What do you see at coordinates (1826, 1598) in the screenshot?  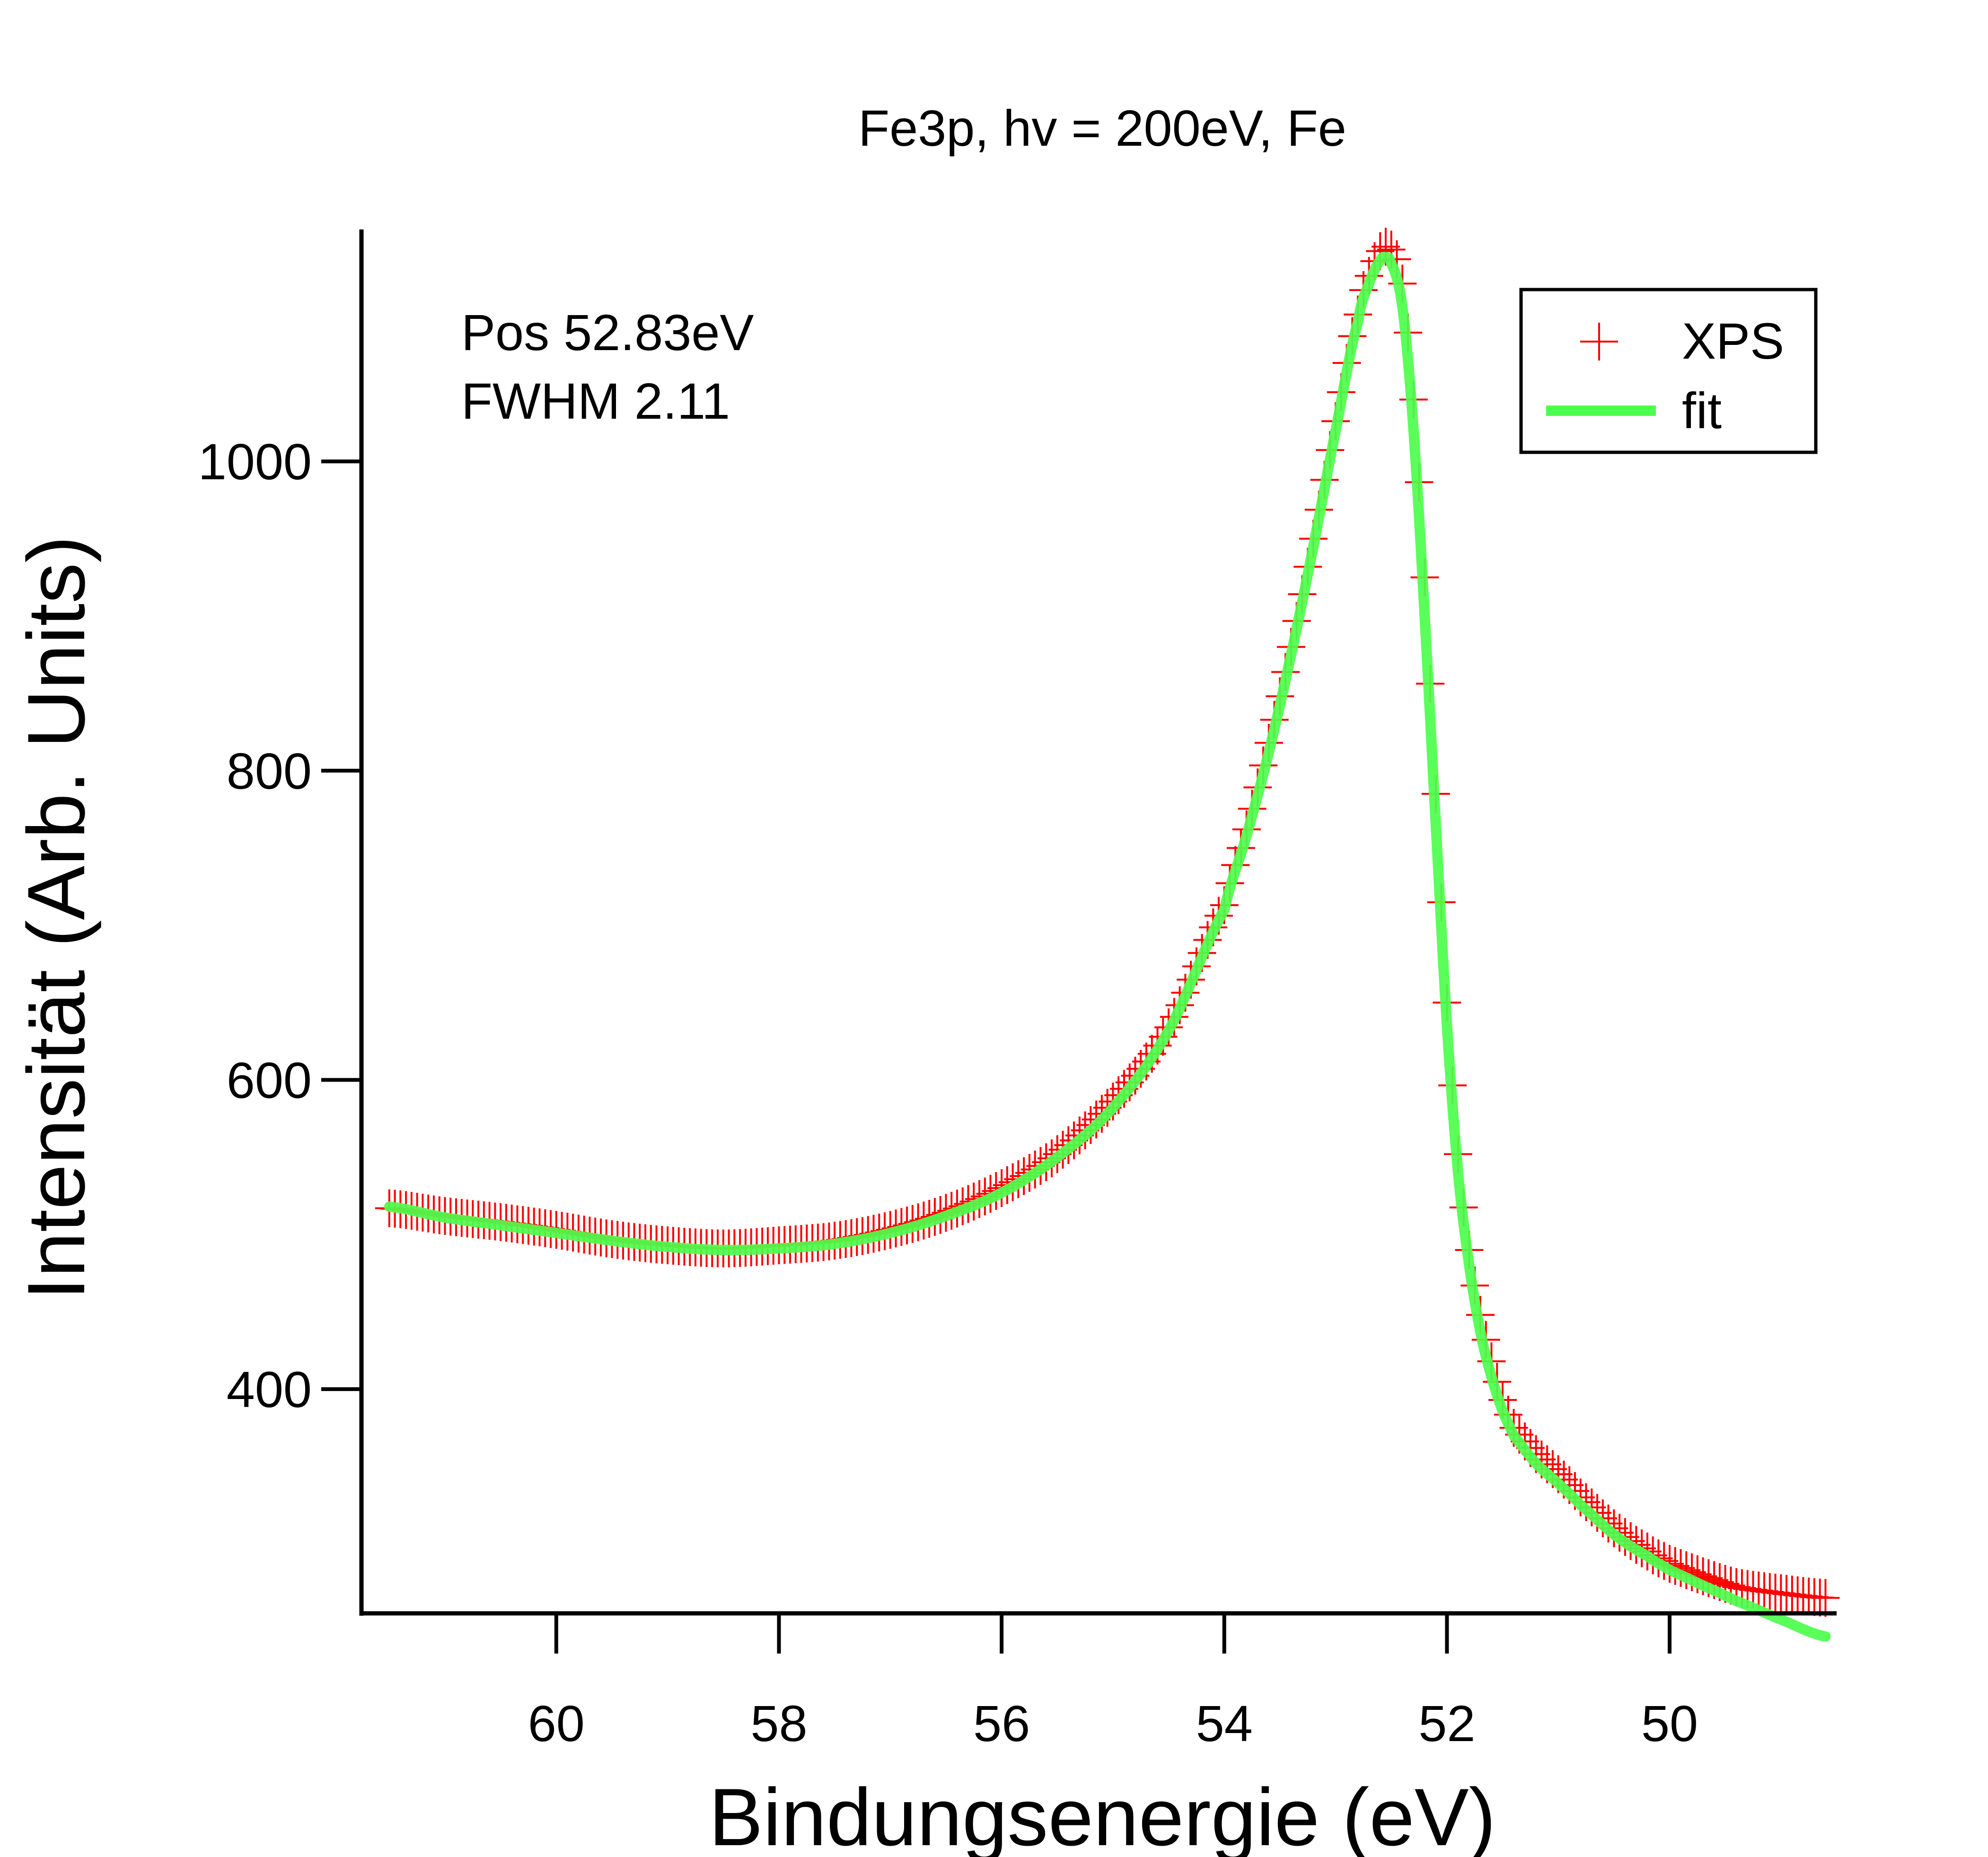 I see `xps-point` at bounding box center [1826, 1598].